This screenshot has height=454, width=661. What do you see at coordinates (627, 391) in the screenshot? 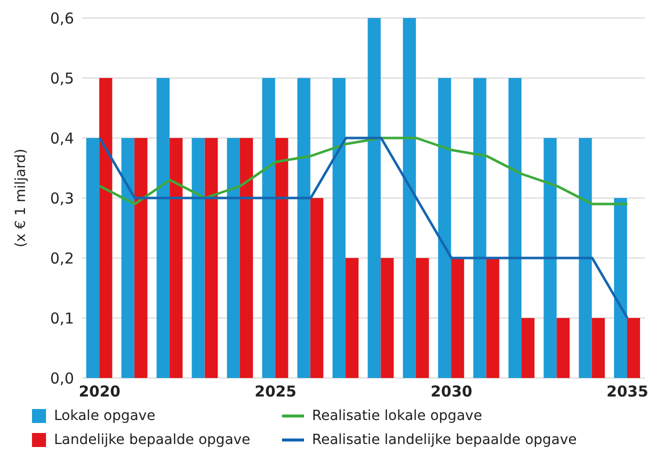
I see `x-tick-label: 2035` at bounding box center [627, 391].